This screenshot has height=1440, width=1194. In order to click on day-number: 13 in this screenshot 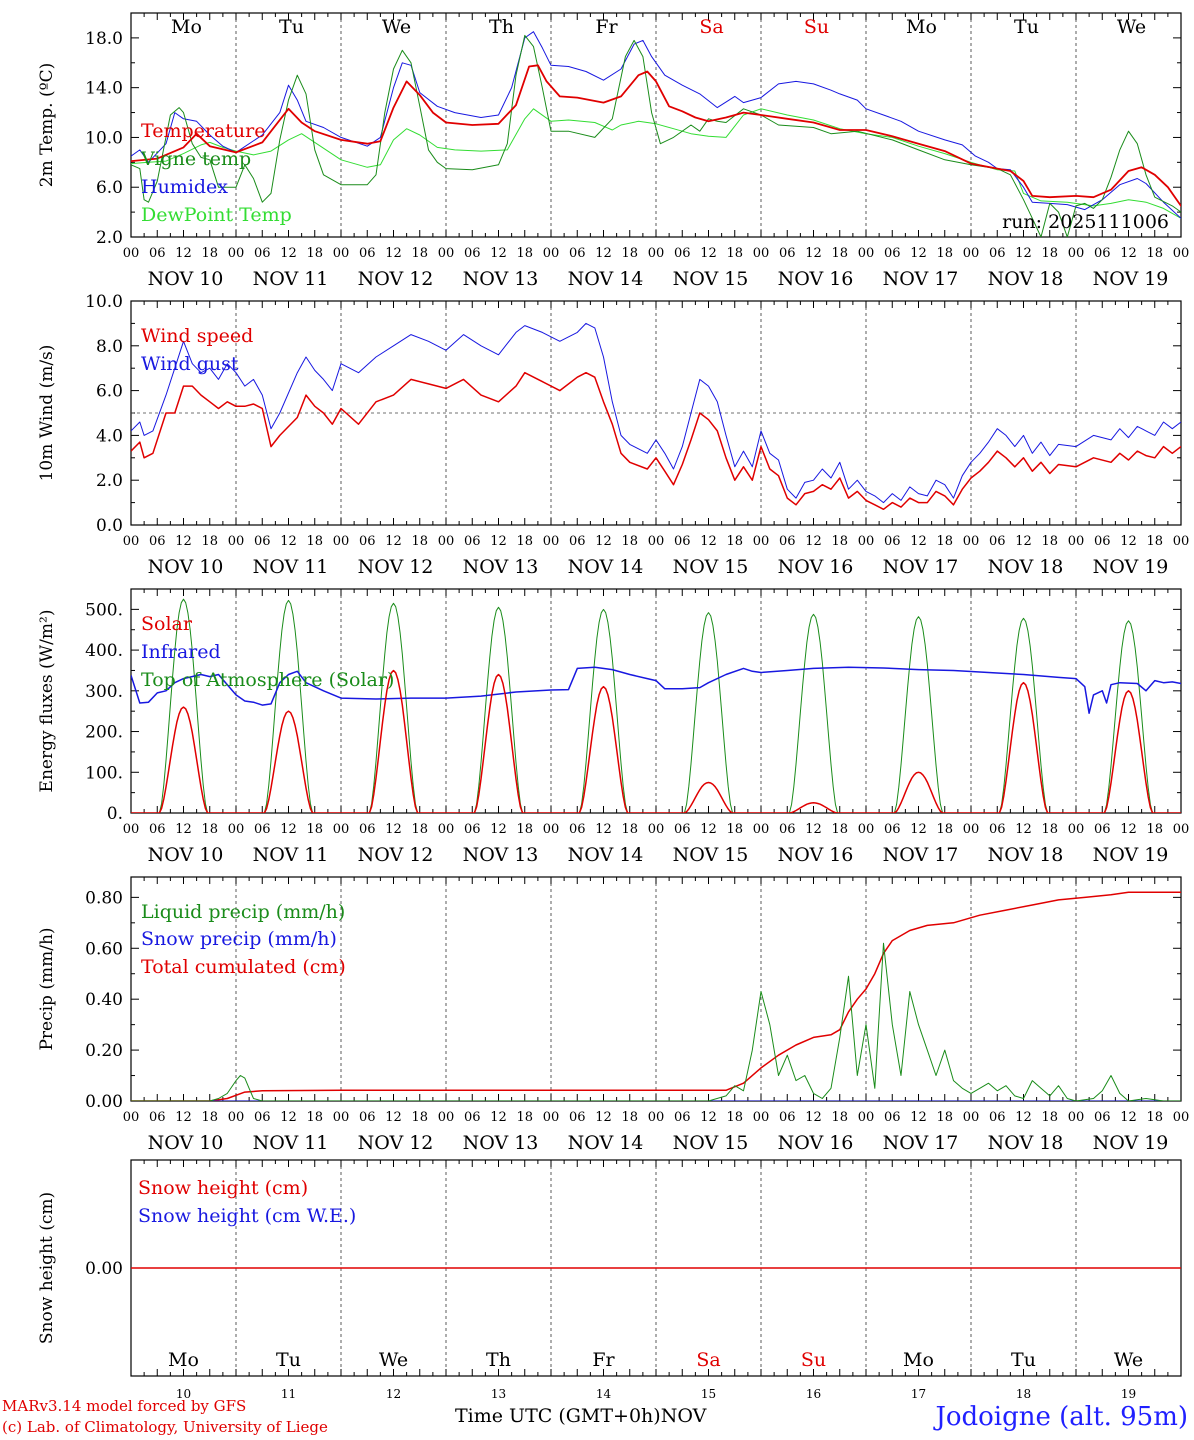, I will do `click(498, 1394)`.